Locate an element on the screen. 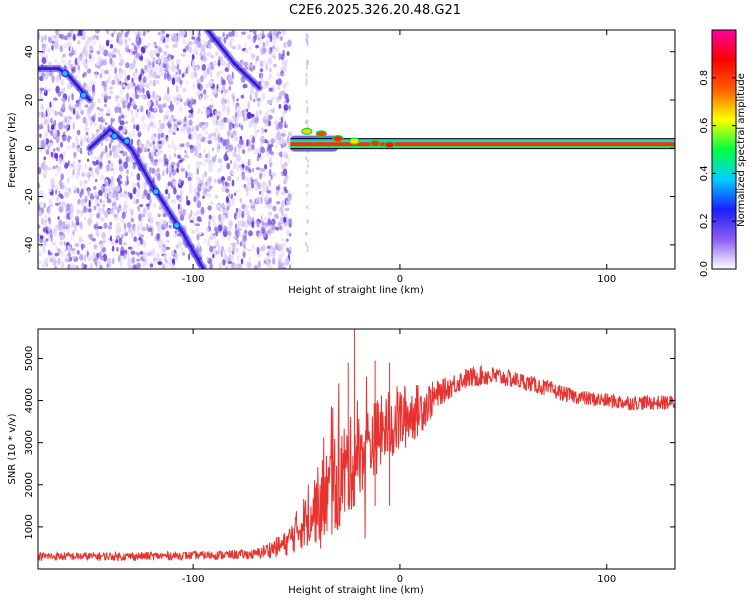 The height and width of the screenshot is (600, 750). figure-title: C2E6.2025.326.20.48.G21 is located at coordinates (375, 10).